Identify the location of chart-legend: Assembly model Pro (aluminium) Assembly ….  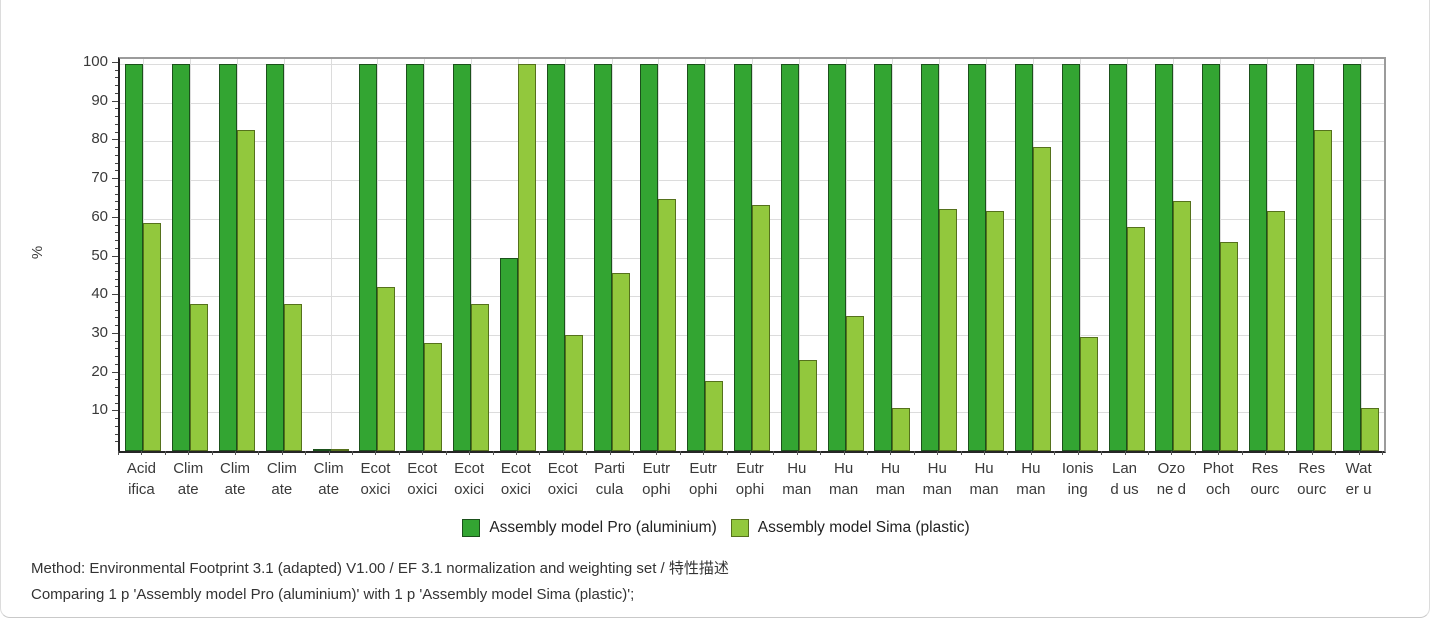
(715, 528).